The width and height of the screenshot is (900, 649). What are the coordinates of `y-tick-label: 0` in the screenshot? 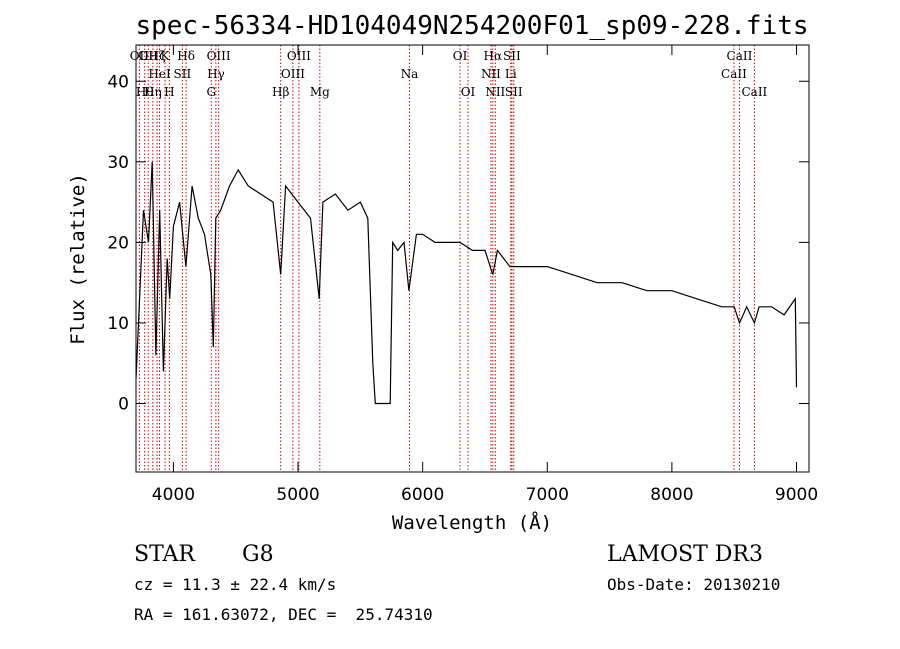 It's located at (123, 405).